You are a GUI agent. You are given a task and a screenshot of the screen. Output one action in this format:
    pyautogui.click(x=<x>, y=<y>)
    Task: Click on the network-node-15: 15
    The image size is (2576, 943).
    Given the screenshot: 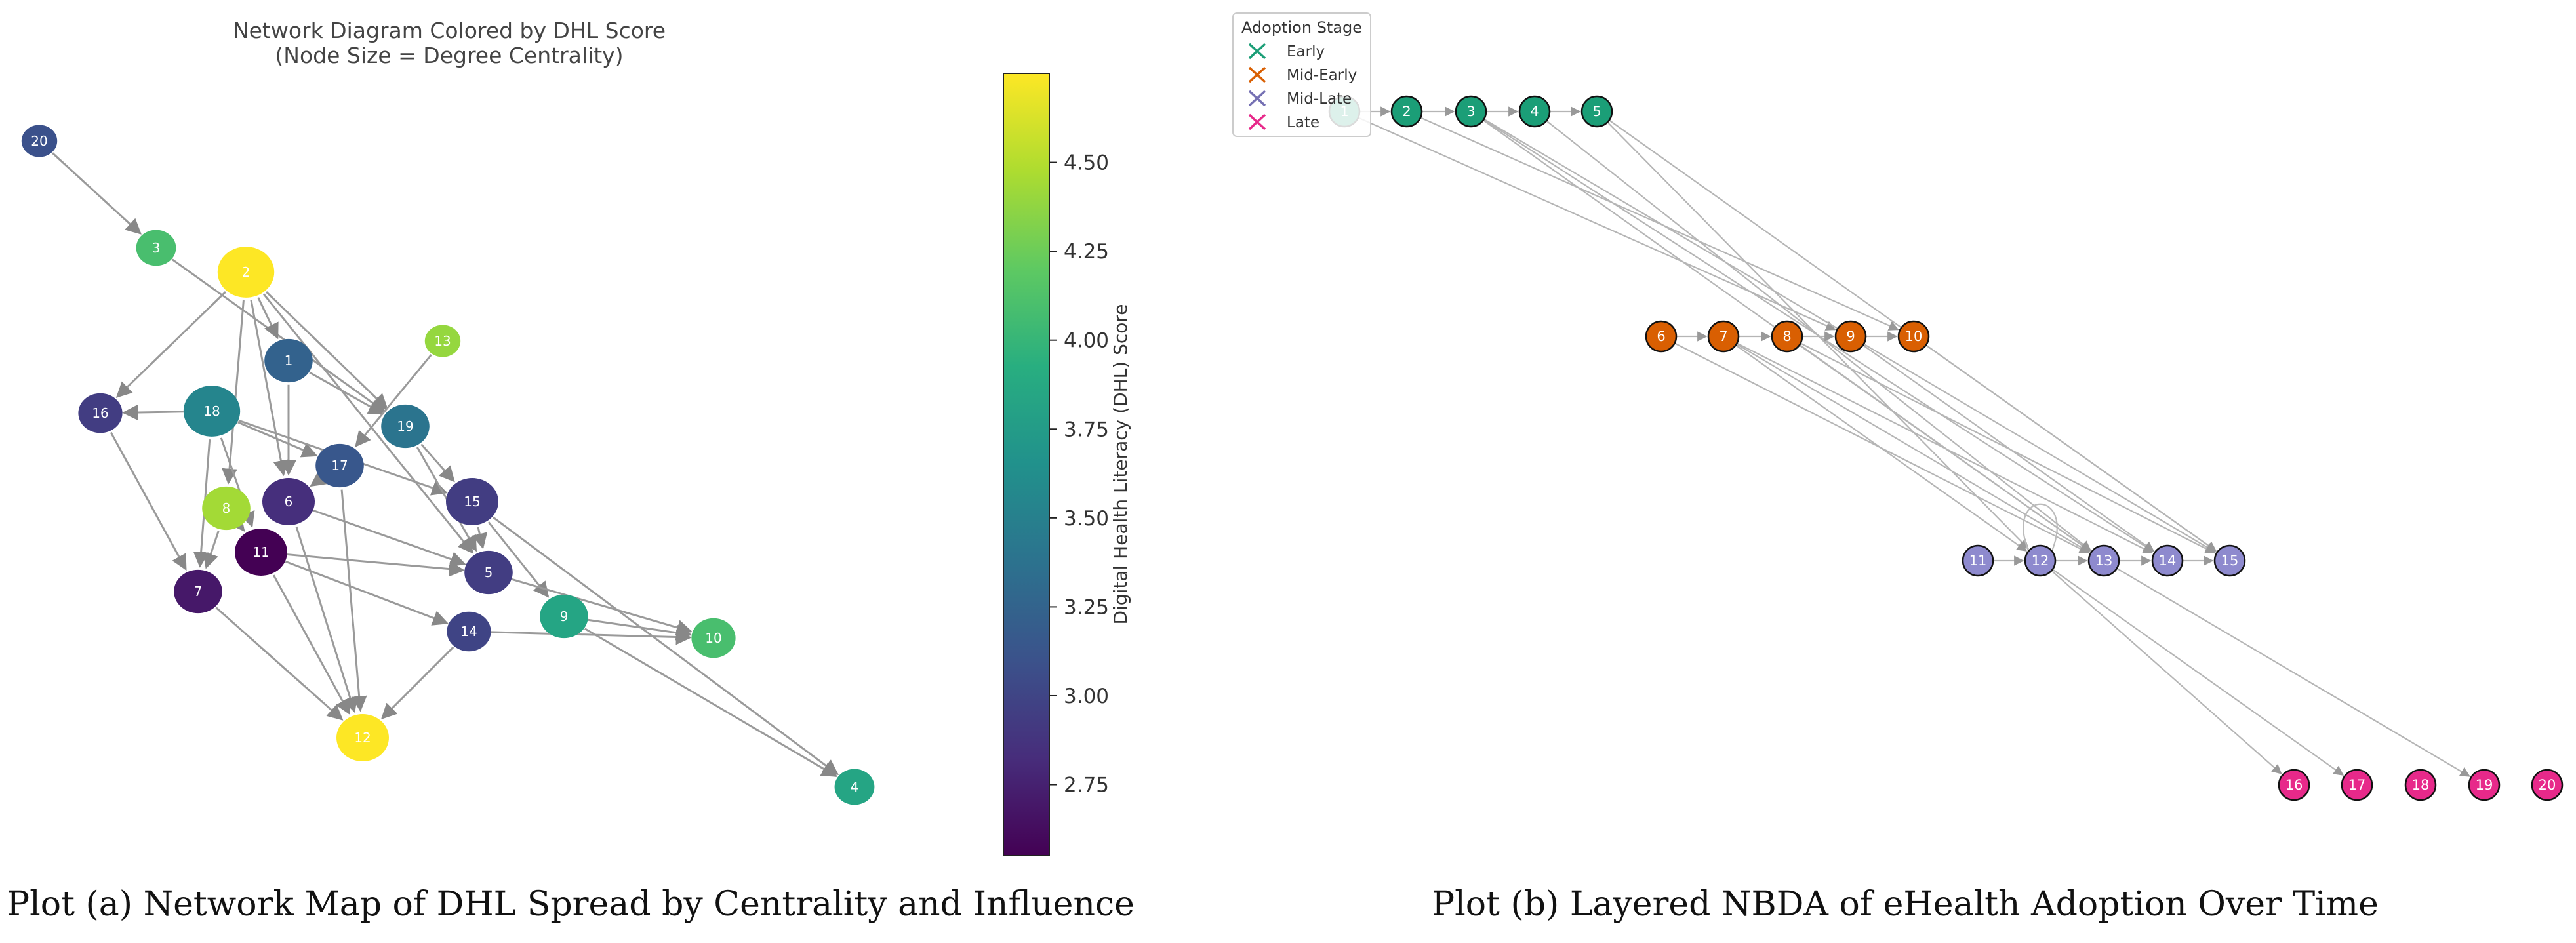 What is the action you would take?
    pyautogui.click(x=472, y=502)
    